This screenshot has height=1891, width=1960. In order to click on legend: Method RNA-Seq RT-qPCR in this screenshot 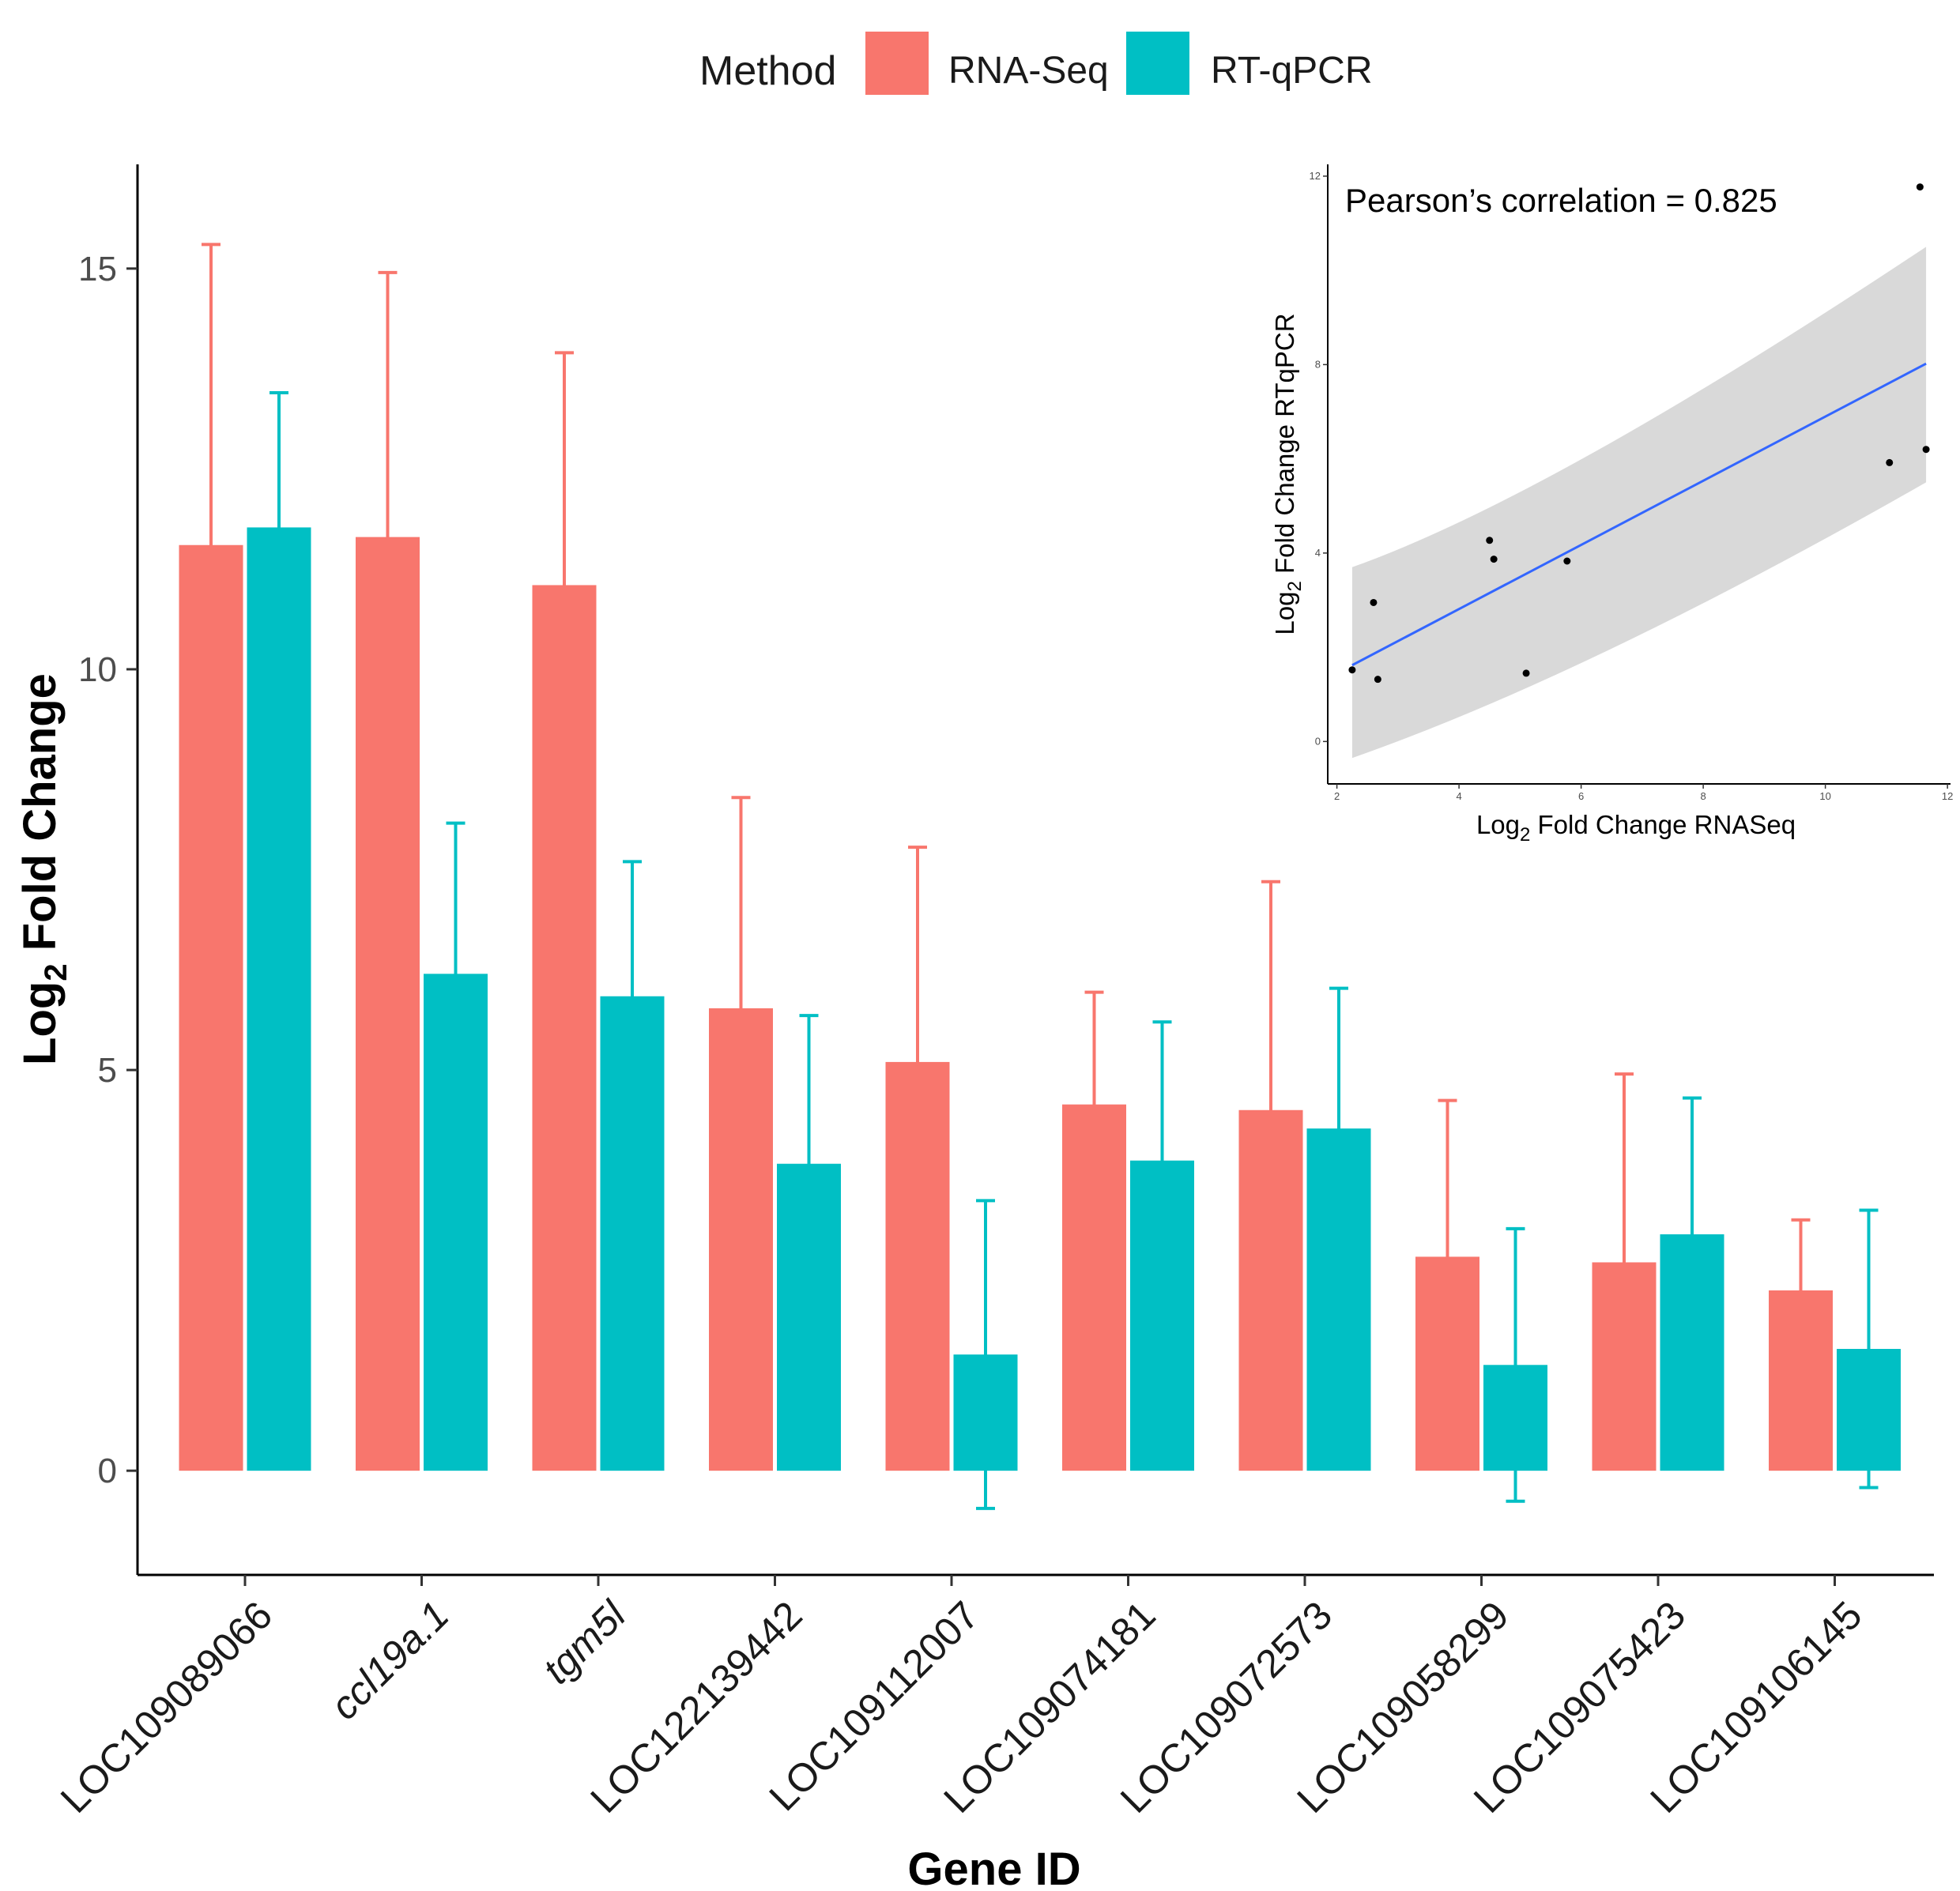, I will do `click(1036, 63)`.